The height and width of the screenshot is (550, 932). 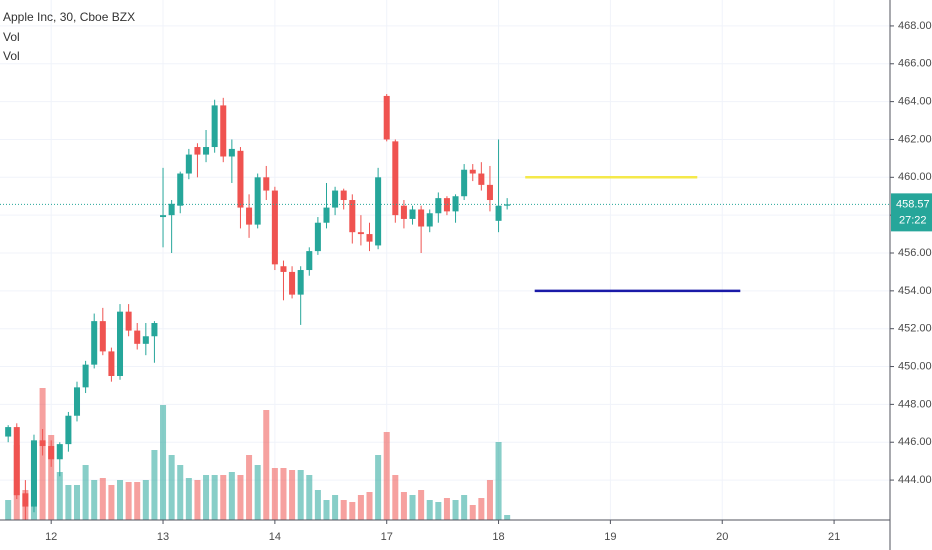 I want to click on x-tick-label: 18, so click(x=498, y=537).